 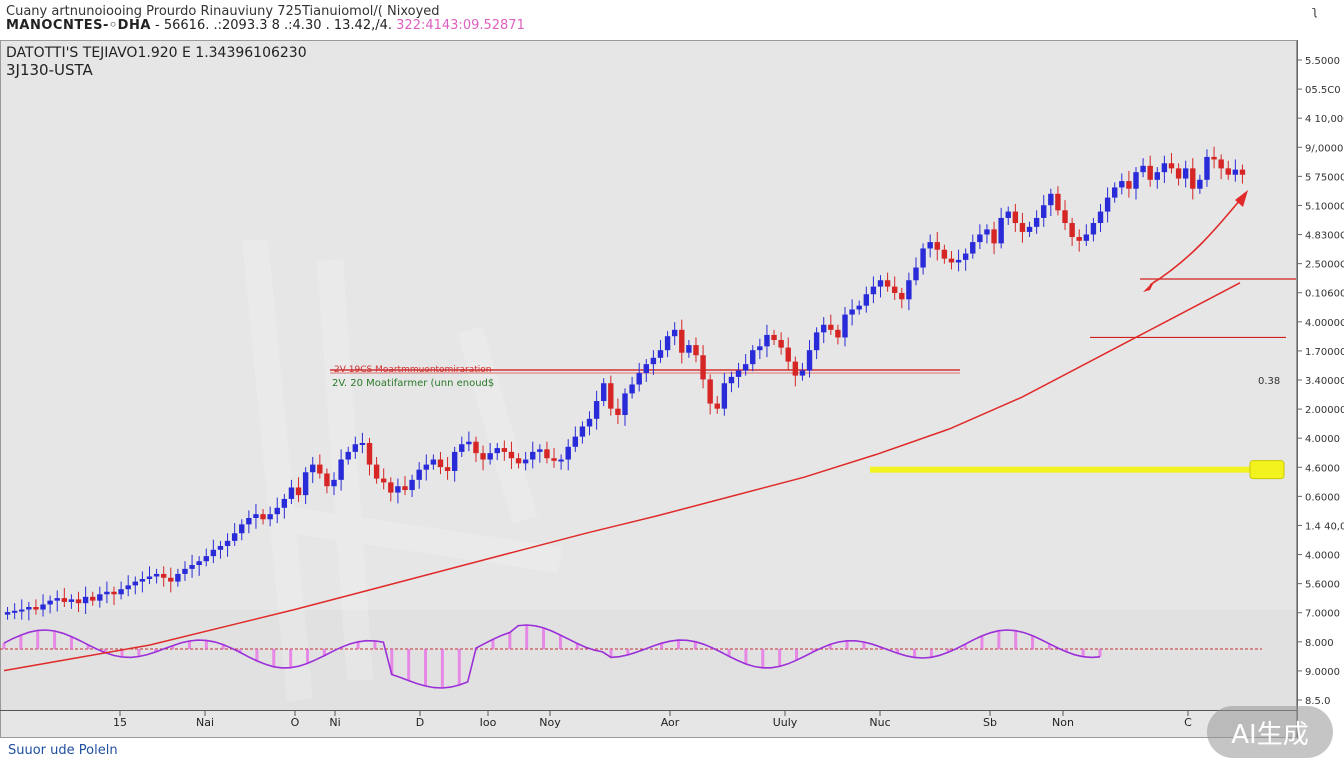 What do you see at coordinates (334, 722) in the screenshot?
I see `x-tick-label: Ni` at bounding box center [334, 722].